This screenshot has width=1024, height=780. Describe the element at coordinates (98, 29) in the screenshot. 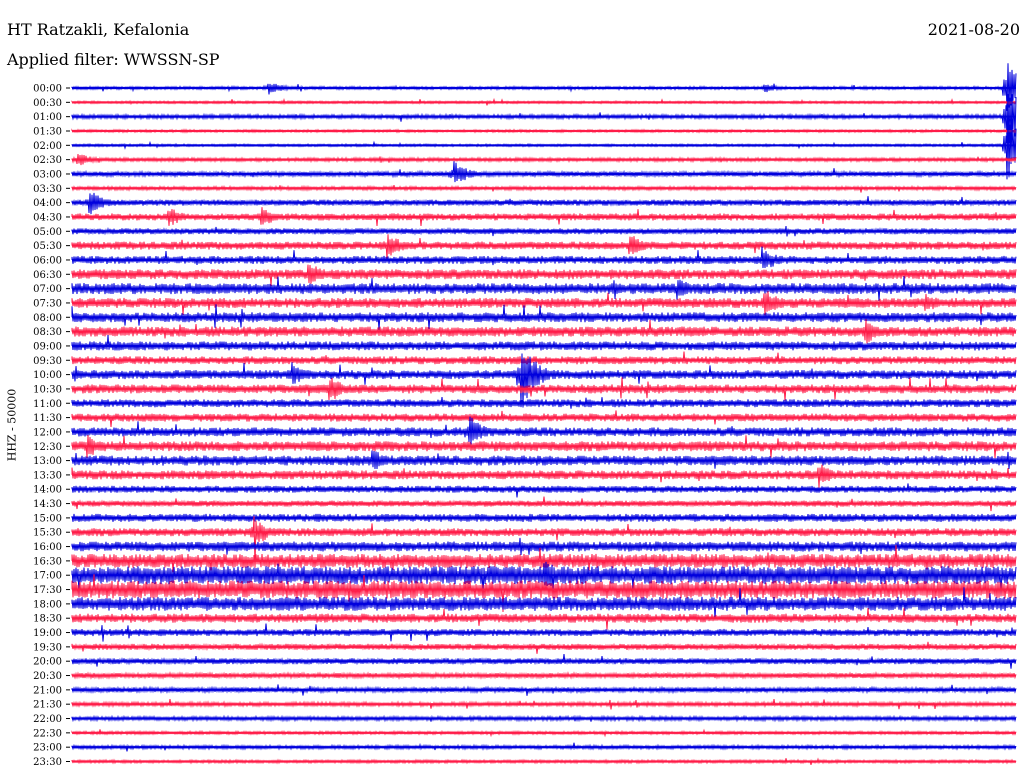

I see `station-title: HT Ratzakli, Kefalonia` at that location.